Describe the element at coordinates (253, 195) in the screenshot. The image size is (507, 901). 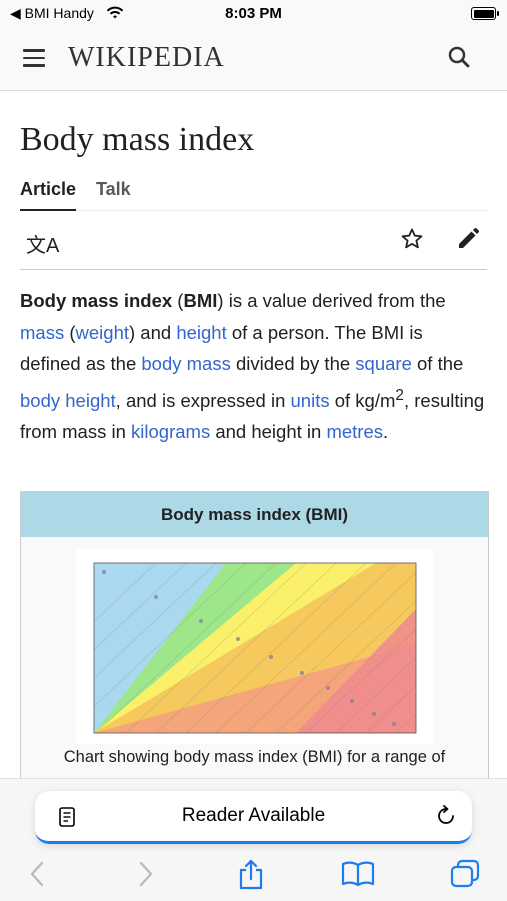
I see `article-tabs: Article Talk` at that location.